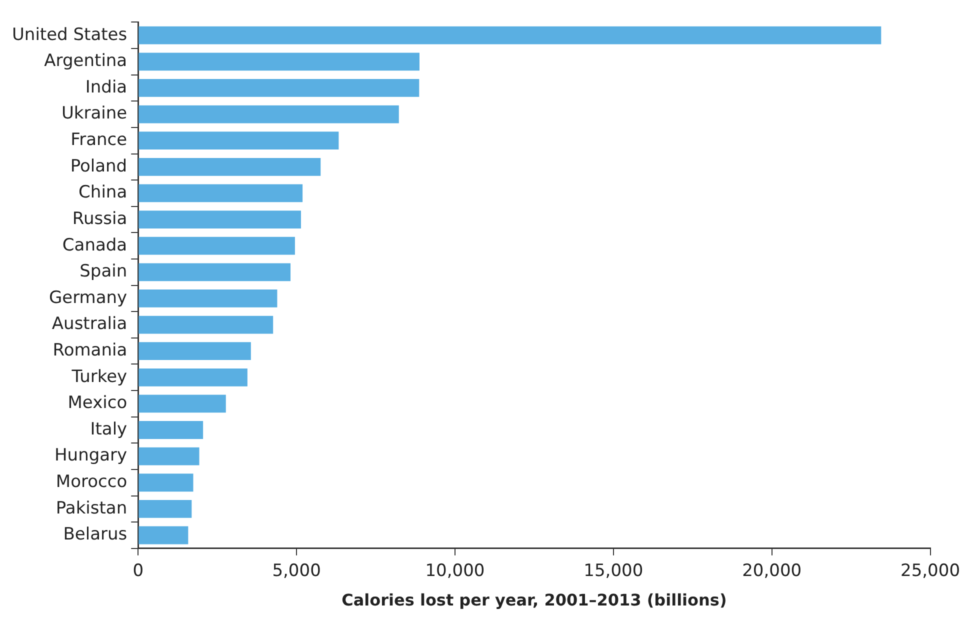 The width and height of the screenshot is (974, 623). I want to click on y-tick-label: Russia, so click(100, 218).